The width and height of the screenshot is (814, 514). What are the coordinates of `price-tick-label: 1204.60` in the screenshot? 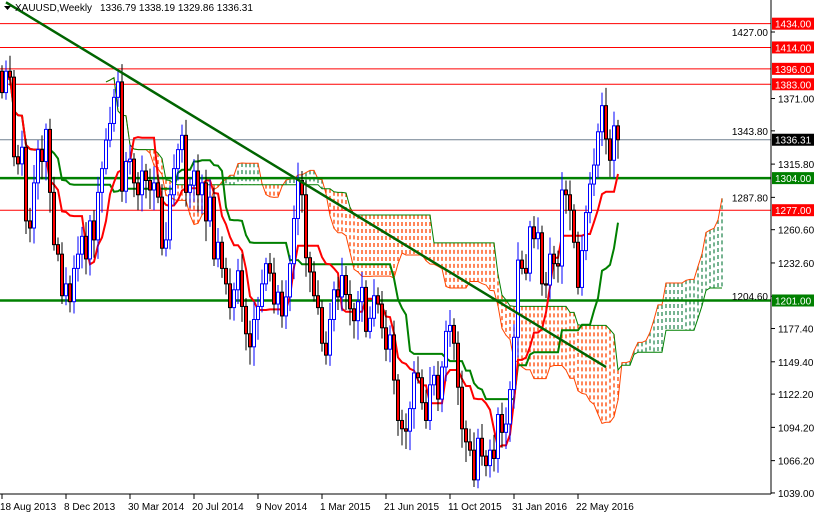 It's located at (750, 297).